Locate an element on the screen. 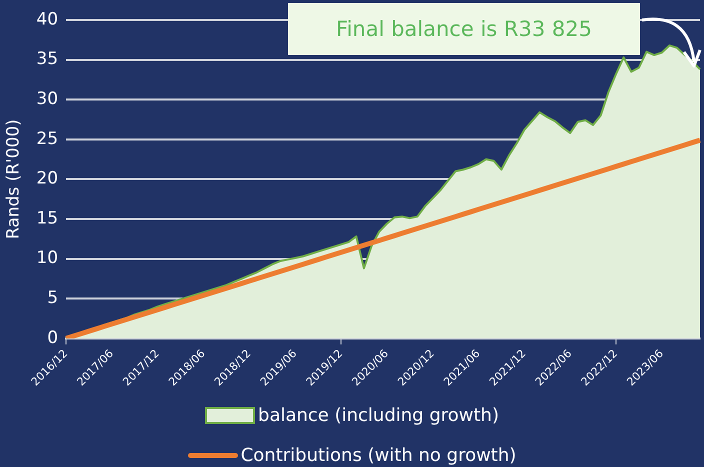  y-tick-label: 5 is located at coordinates (52, 298).